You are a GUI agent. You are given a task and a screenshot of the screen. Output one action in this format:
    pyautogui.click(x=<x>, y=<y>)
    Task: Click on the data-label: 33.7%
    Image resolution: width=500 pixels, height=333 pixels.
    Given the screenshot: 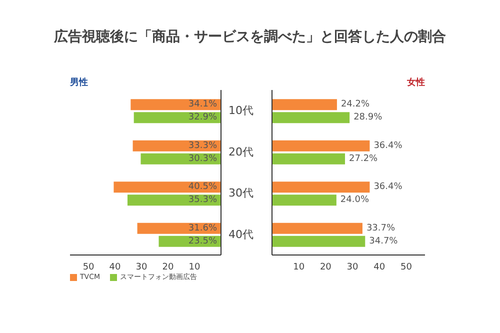 What is the action you would take?
    pyautogui.click(x=381, y=228)
    